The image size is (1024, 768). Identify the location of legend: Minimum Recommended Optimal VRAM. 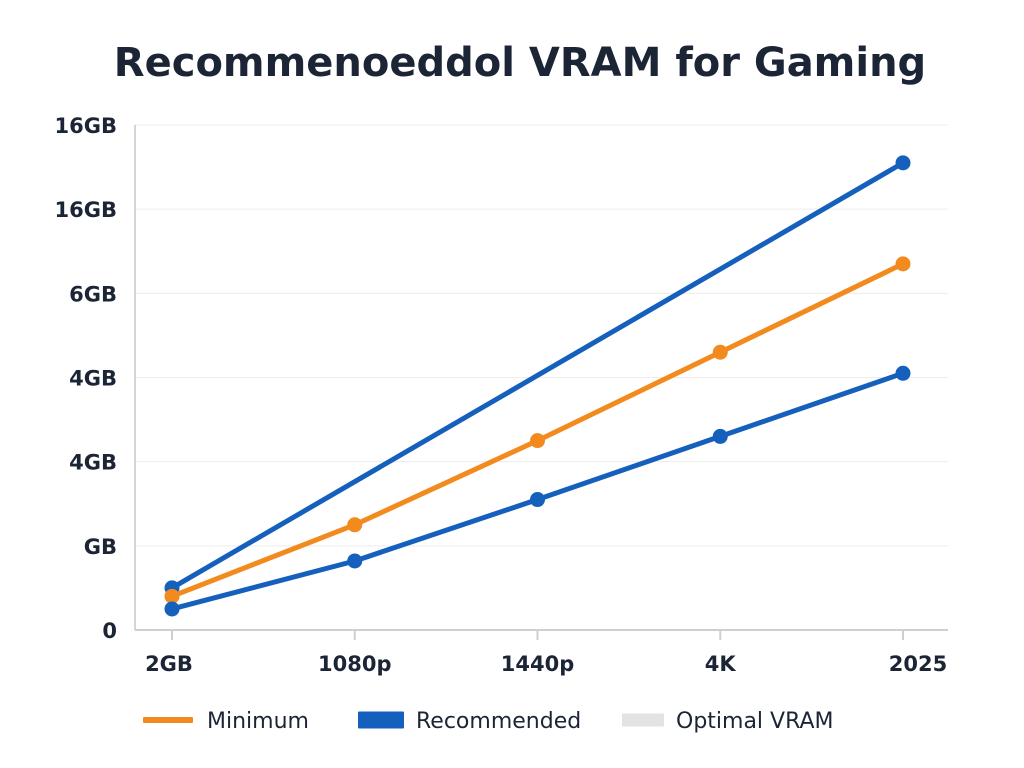
(488, 721).